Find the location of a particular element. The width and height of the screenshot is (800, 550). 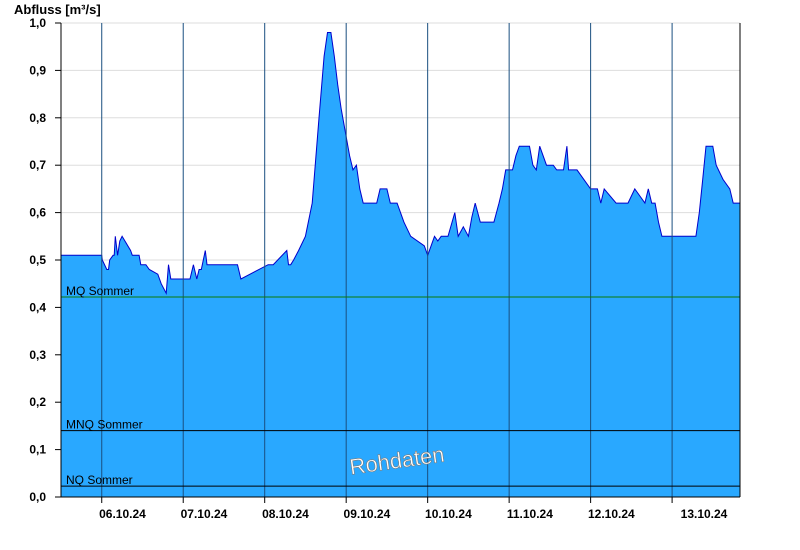

x-tick-label: 10.10.24 is located at coordinates (448, 514).